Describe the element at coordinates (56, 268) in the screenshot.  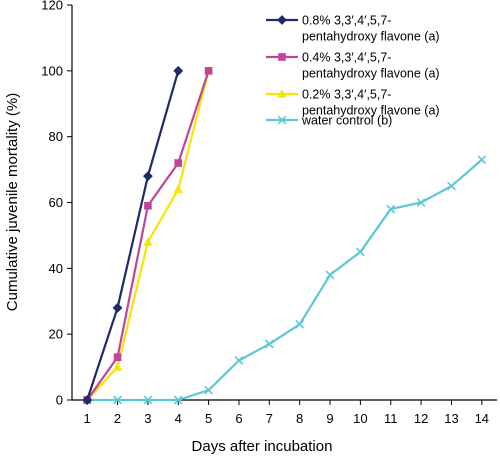
I see `y-tick-label: 40` at that location.